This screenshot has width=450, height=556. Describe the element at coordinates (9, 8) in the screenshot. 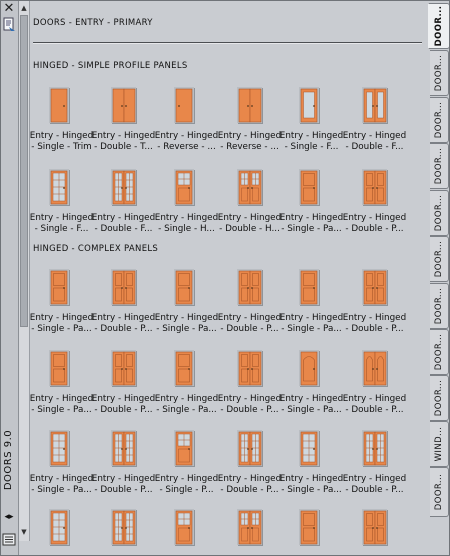

I see `close-icon: ✕` at that location.